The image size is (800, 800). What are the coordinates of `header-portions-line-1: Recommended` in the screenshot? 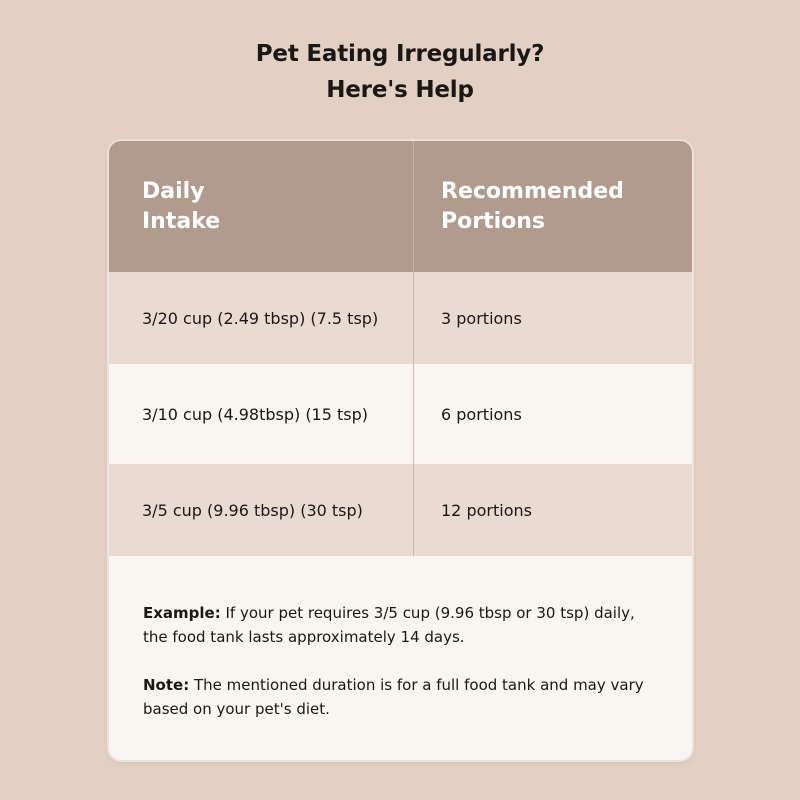 It's located at (532, 191).